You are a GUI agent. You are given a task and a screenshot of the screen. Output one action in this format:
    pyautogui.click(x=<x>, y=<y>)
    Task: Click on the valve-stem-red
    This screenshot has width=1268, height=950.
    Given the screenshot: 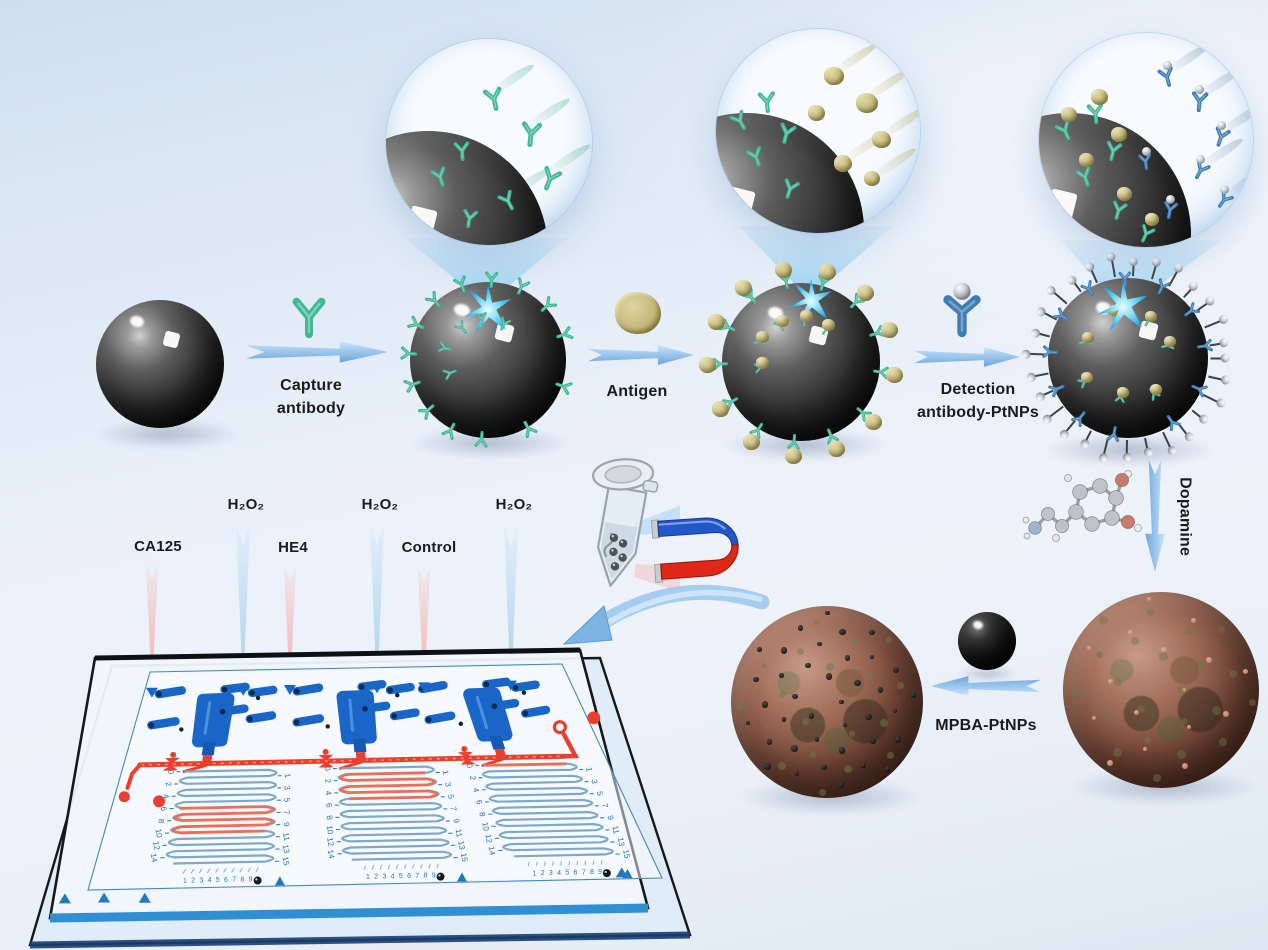 What is the action you would take?
    pyautogui.click(x=501, y=754)
    